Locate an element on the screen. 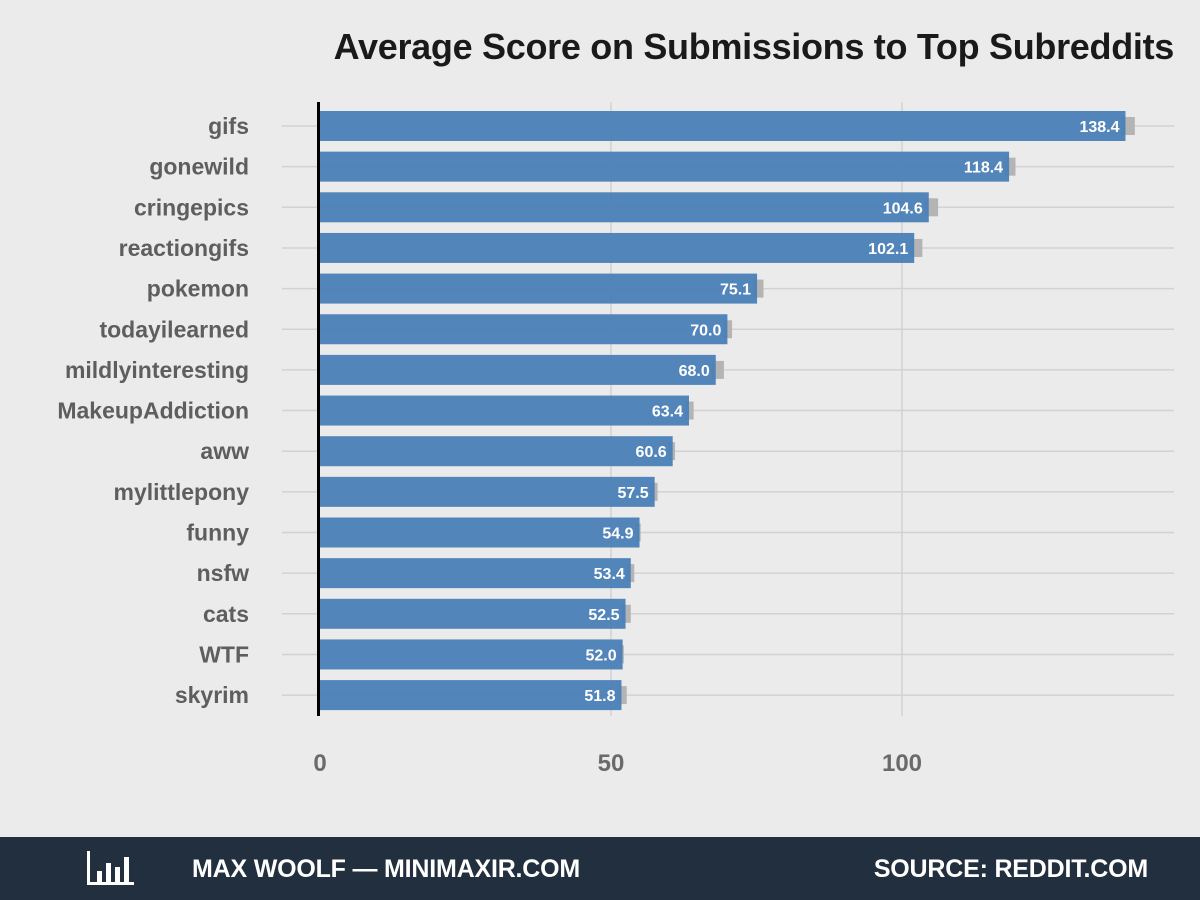 The height and width of the screenshot is (900, 1200). x-tick-label: 100 is located at coordinates (902, 763).